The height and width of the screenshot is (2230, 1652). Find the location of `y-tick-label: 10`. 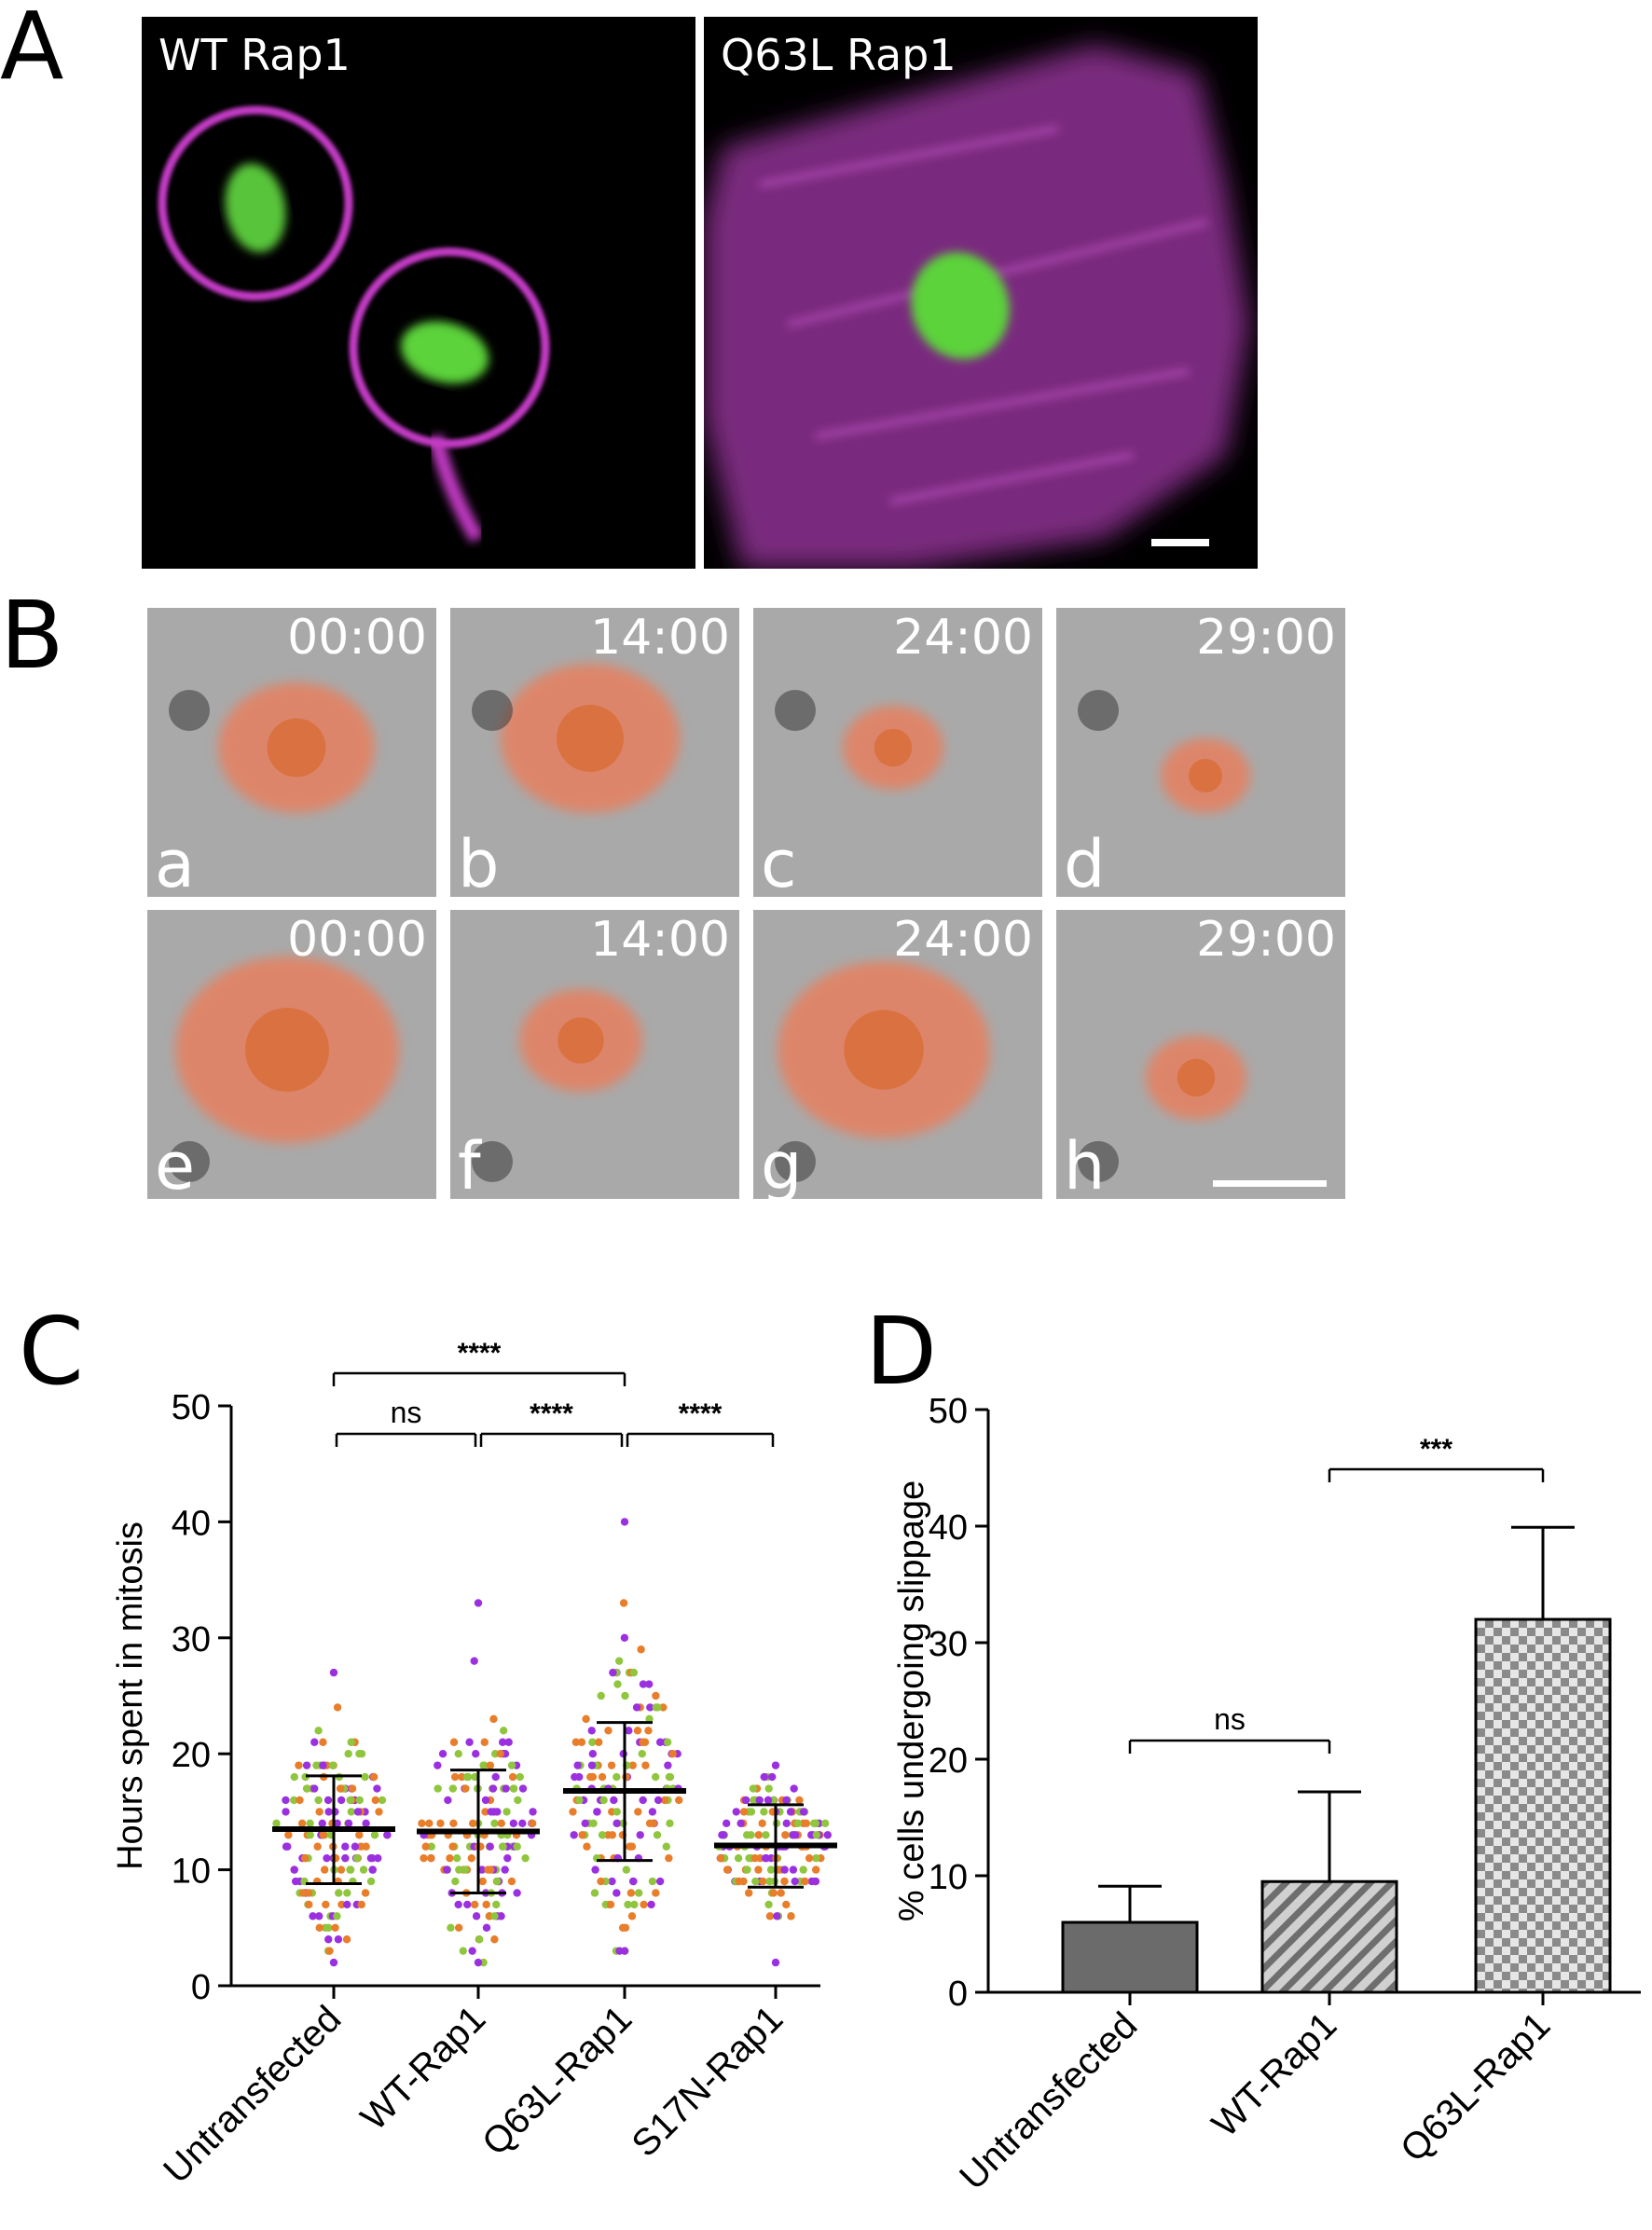

y-tick-label: 10 is located at coordinates (949, 1877).